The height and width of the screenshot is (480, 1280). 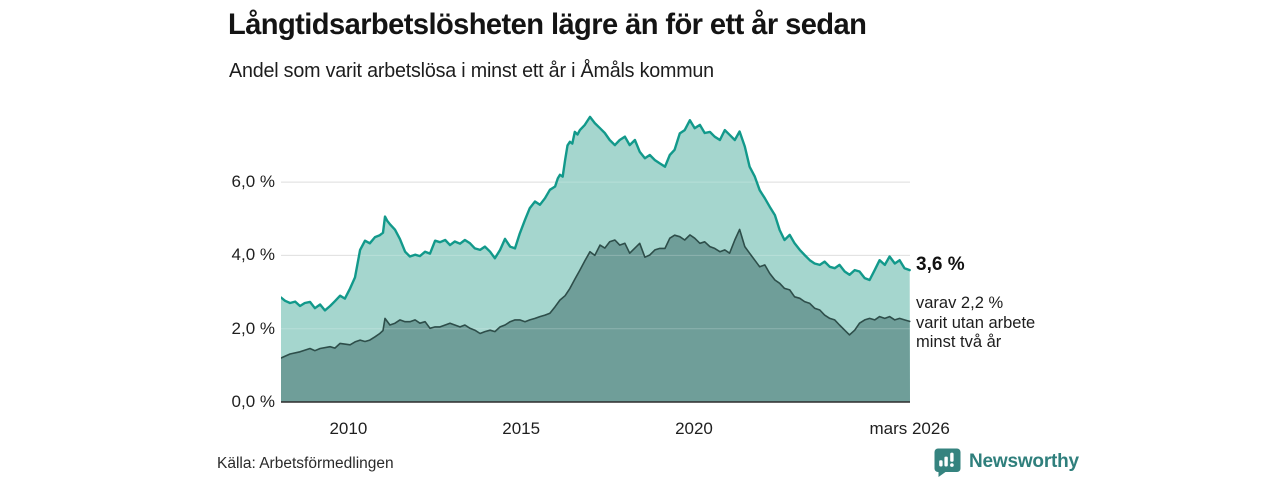 What do you see at coordinates (909, 428) in the screenshot?
I see `x-tick-label: mars 2026` at bounding box center [909, 428].